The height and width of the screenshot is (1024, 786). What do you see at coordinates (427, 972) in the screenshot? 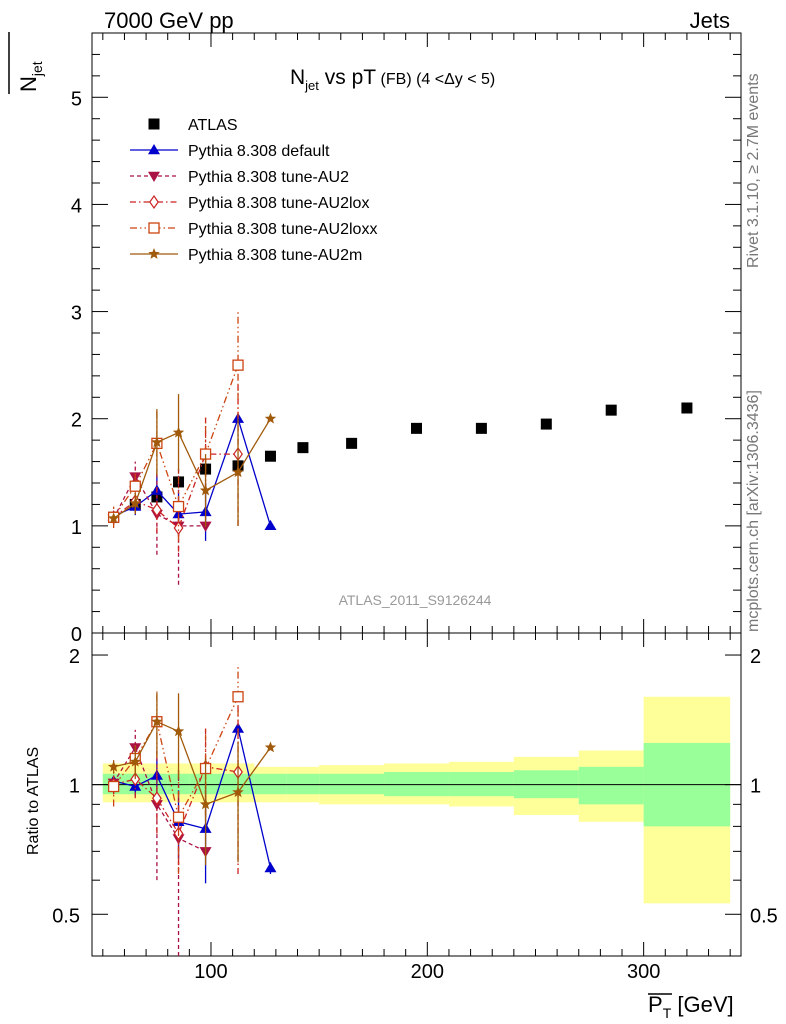
I see `x-tick-label: 200` at bounding box center [427, 972].